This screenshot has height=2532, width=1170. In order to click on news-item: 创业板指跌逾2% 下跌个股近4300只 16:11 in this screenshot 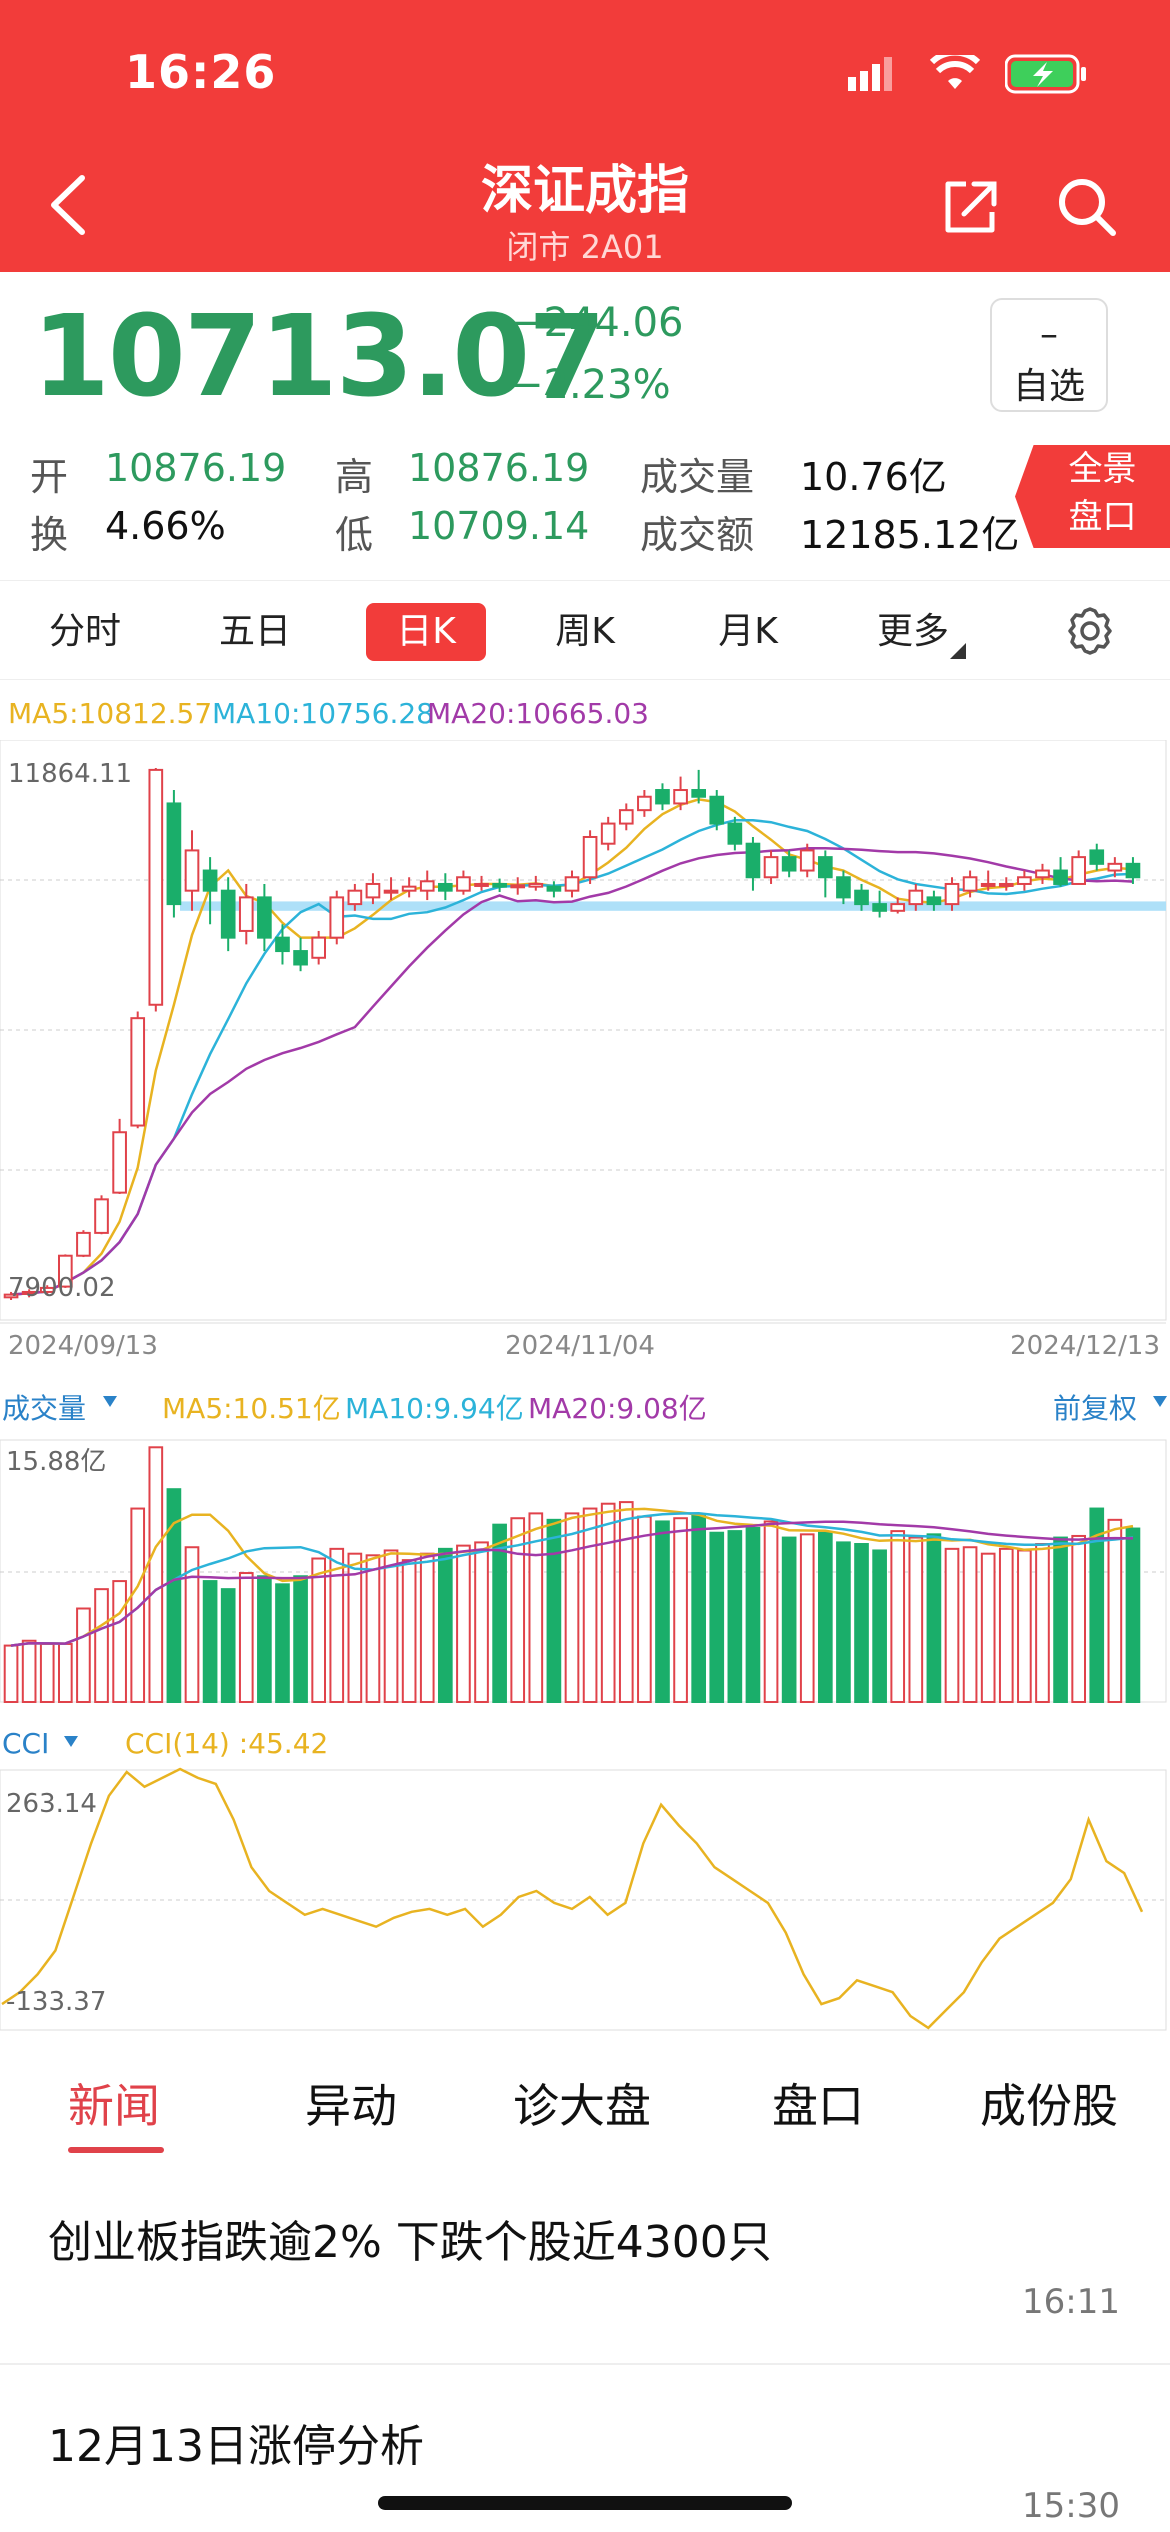, I will do `click(585, 2265)`.